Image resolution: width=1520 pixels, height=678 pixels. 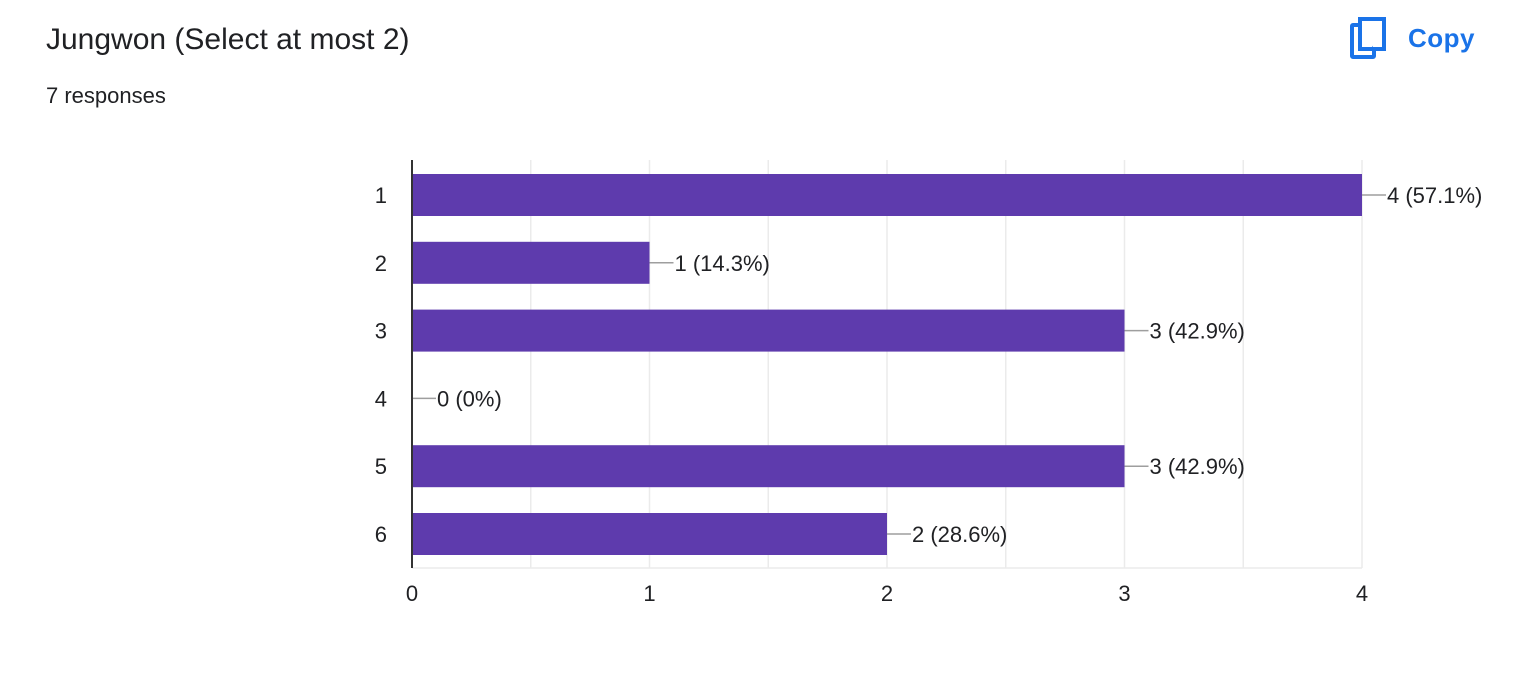 I want to click on category-label: 6, so click(x=381, y=534).